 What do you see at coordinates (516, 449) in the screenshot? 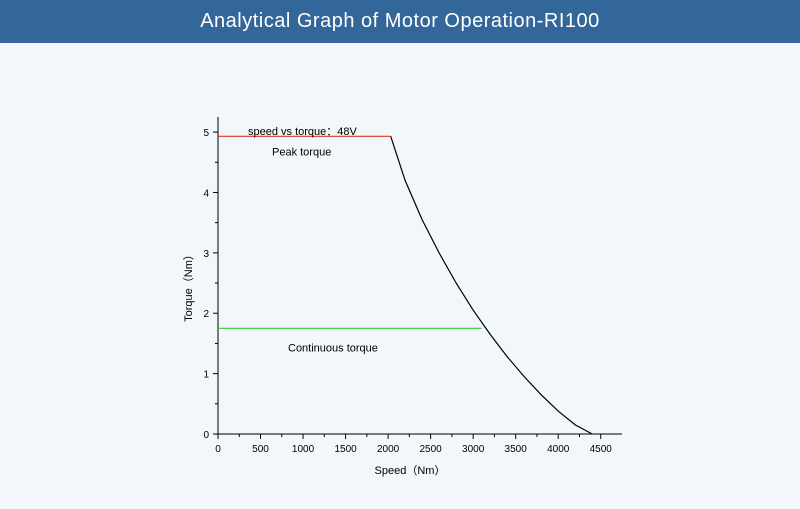
I see `x-tick-label: 3500` at bounding box center [516, 449].